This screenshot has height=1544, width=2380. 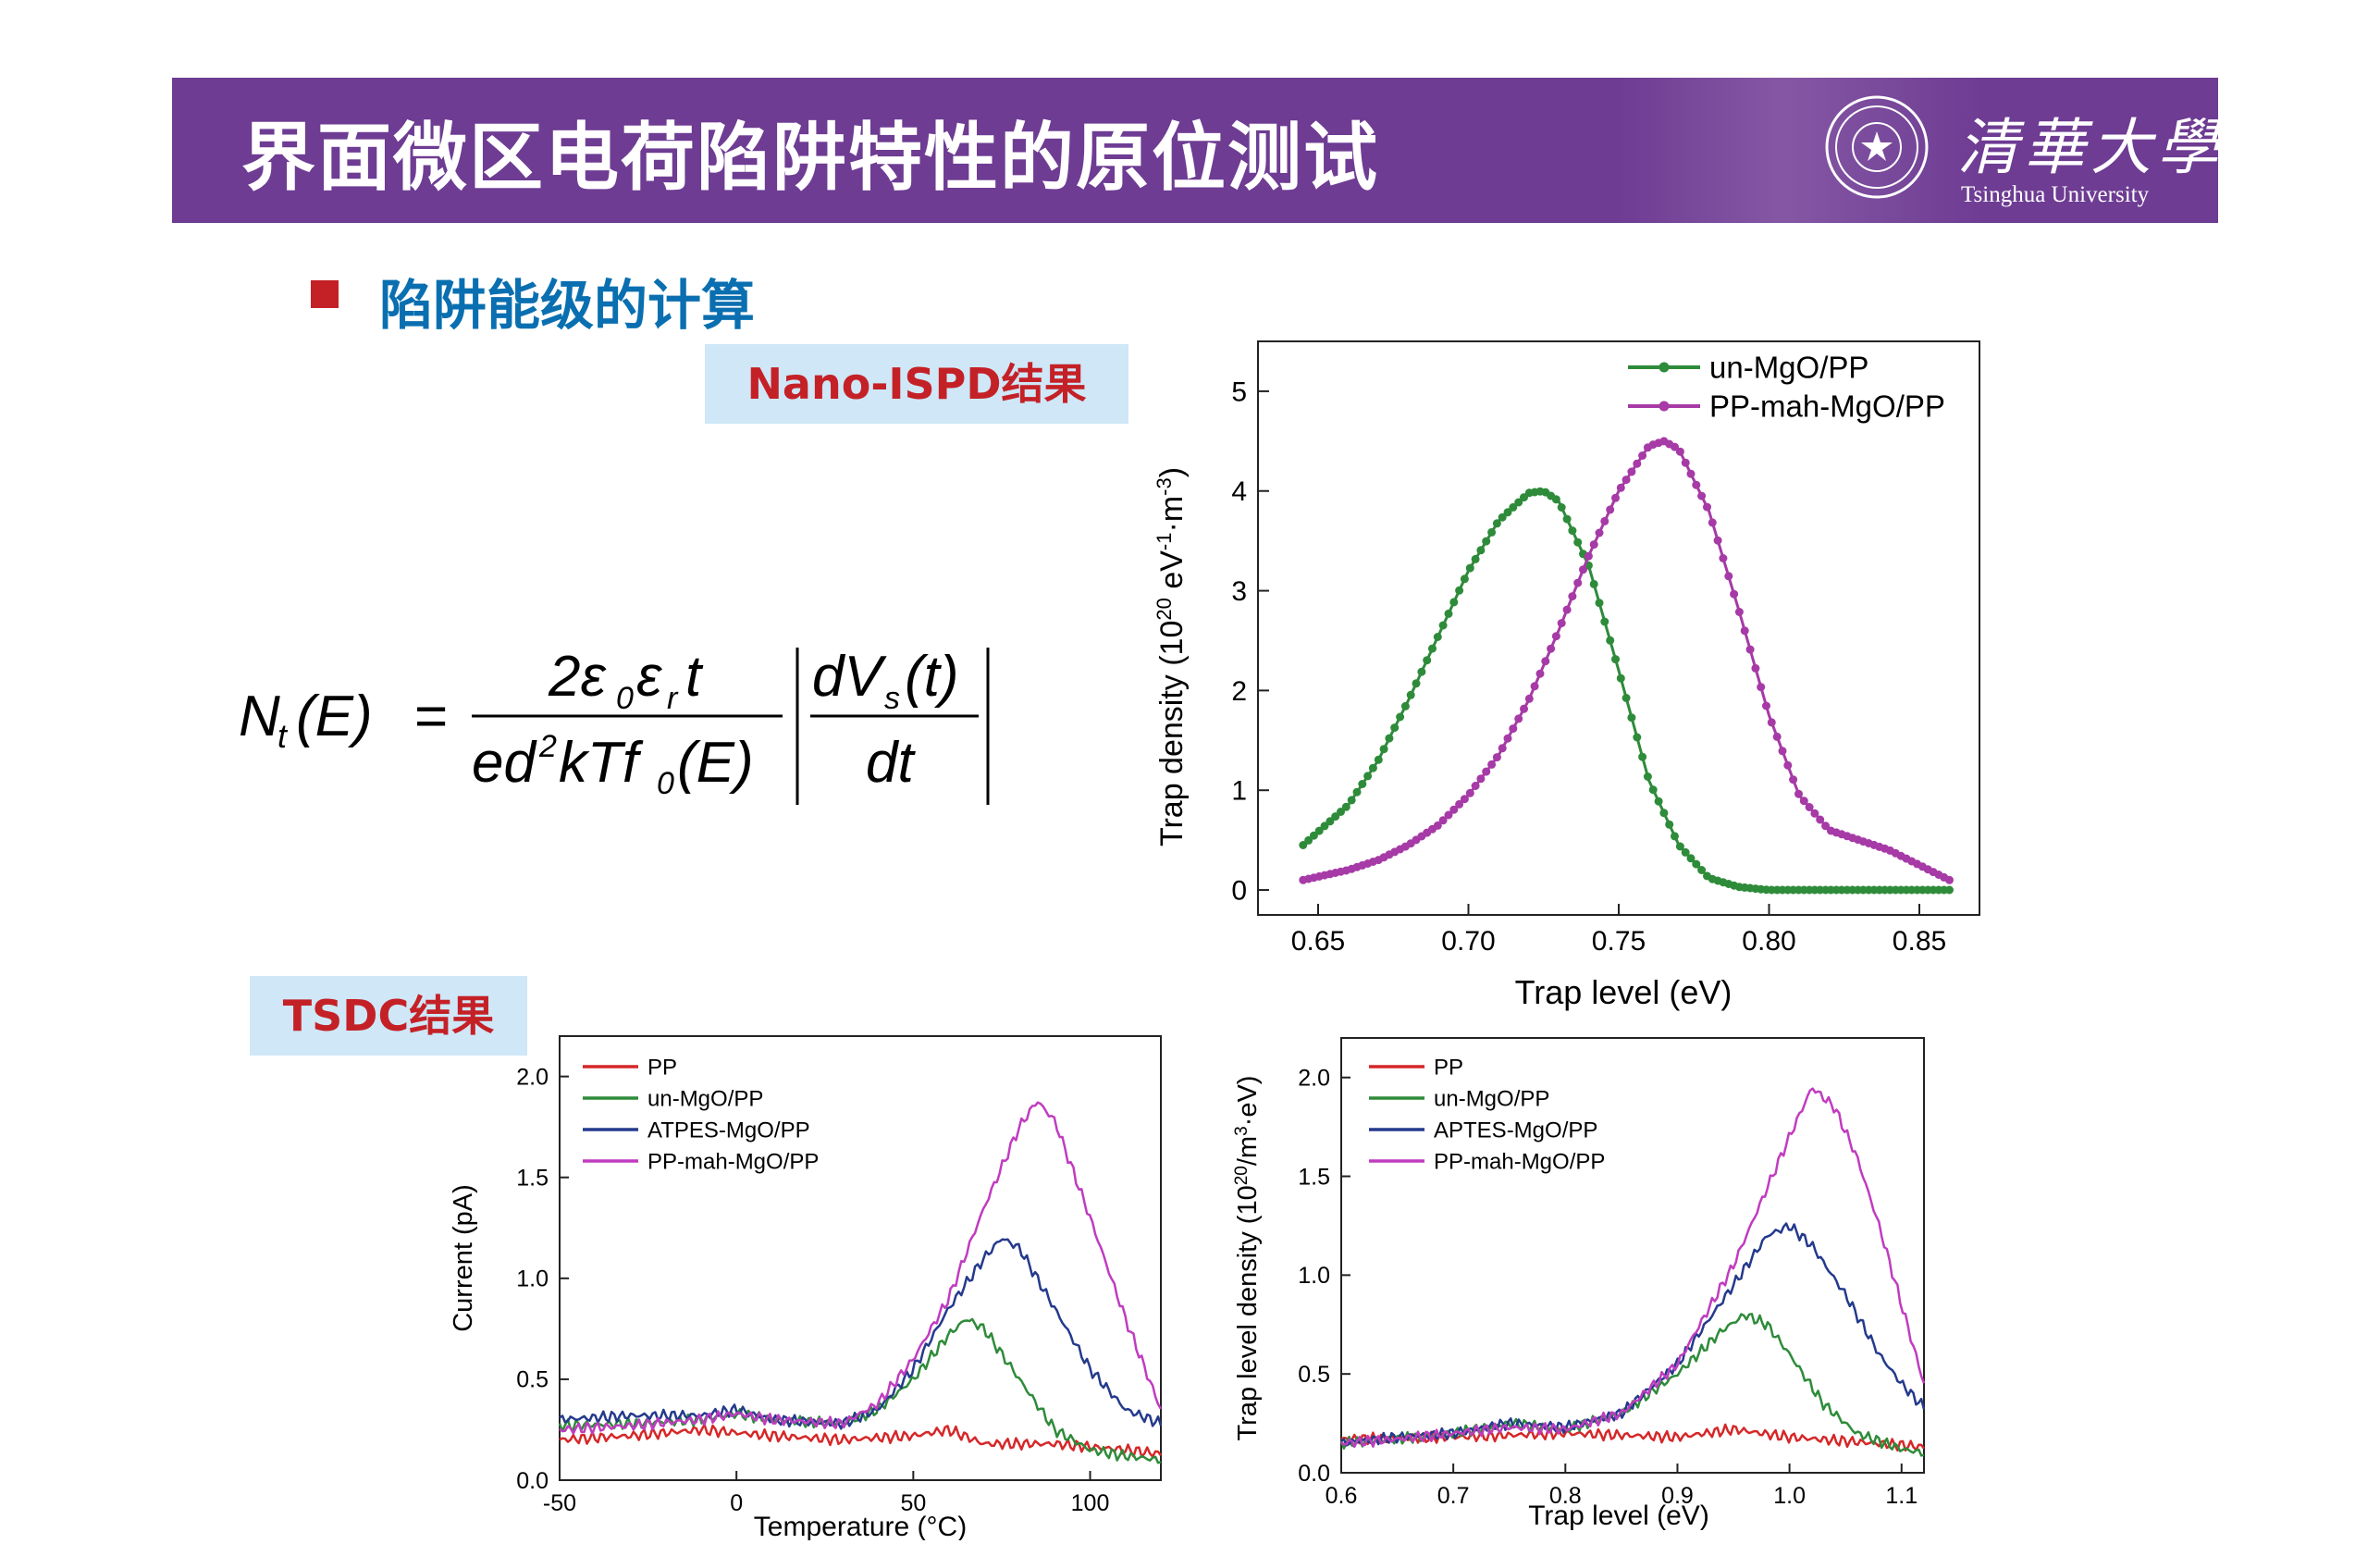 I want to click on title-banner: 界面微区电荷陷阱特性的原位测试 清華大學 Tsinghua University, so click(x=1195, y=150).